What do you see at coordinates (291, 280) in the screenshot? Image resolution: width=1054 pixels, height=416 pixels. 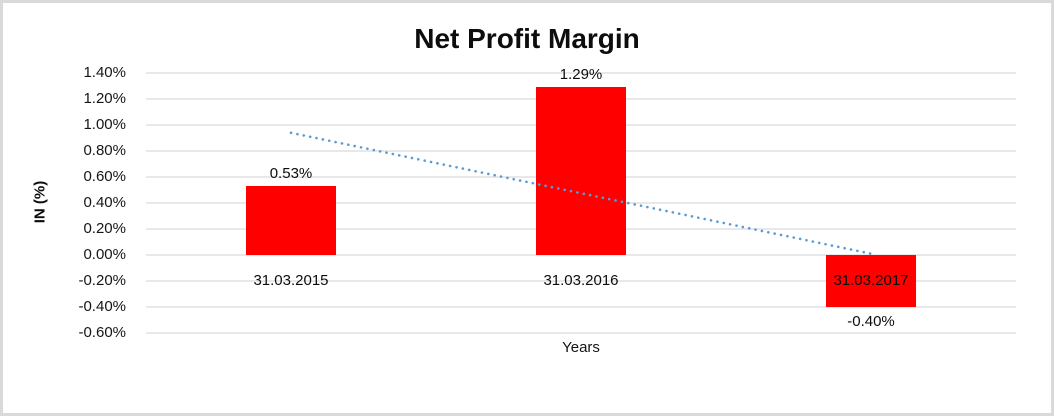 I see `category-label: 31.03.2015` at bounding box center [291, 280].